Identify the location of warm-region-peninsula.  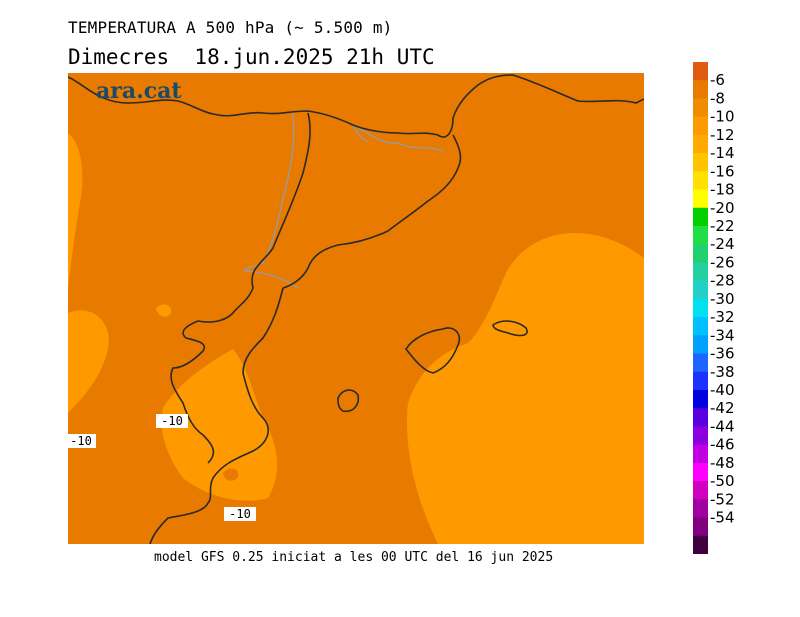
(219, 425).